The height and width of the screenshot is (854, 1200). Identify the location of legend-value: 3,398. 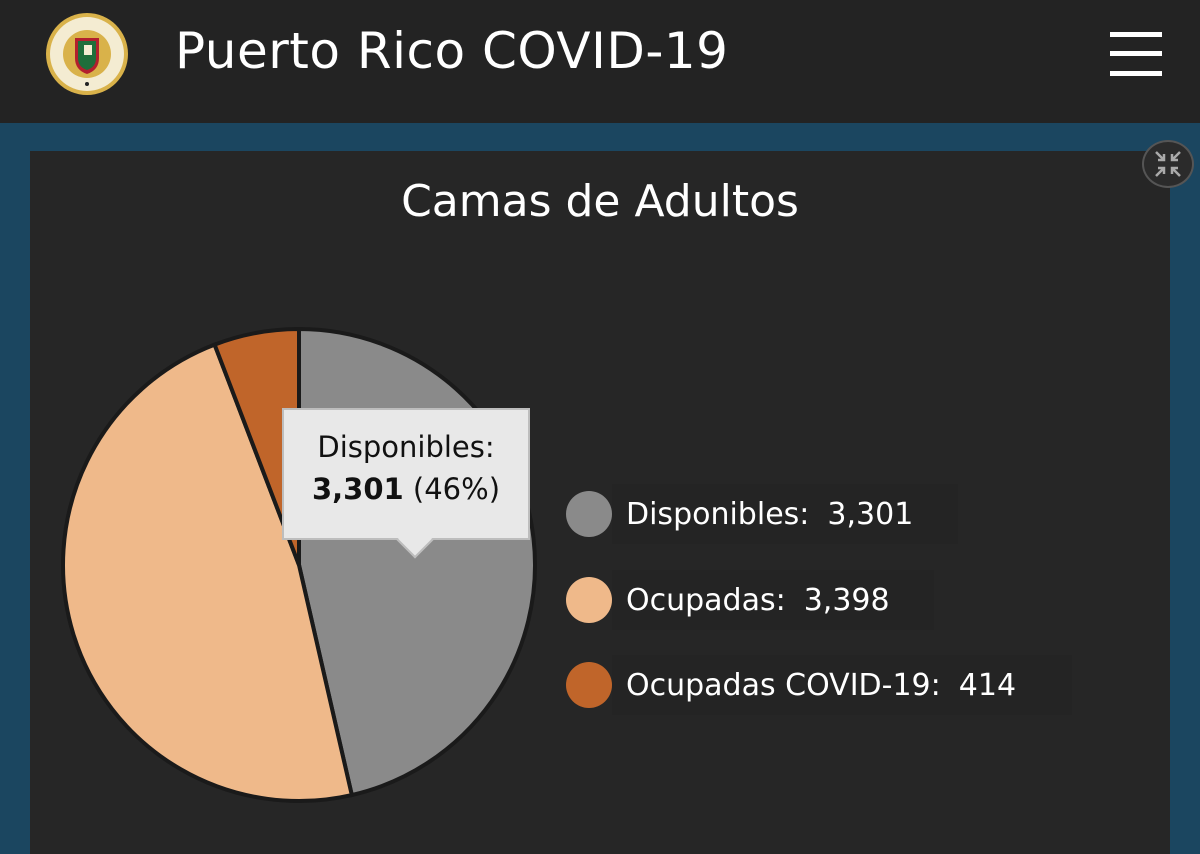
(846, 600).